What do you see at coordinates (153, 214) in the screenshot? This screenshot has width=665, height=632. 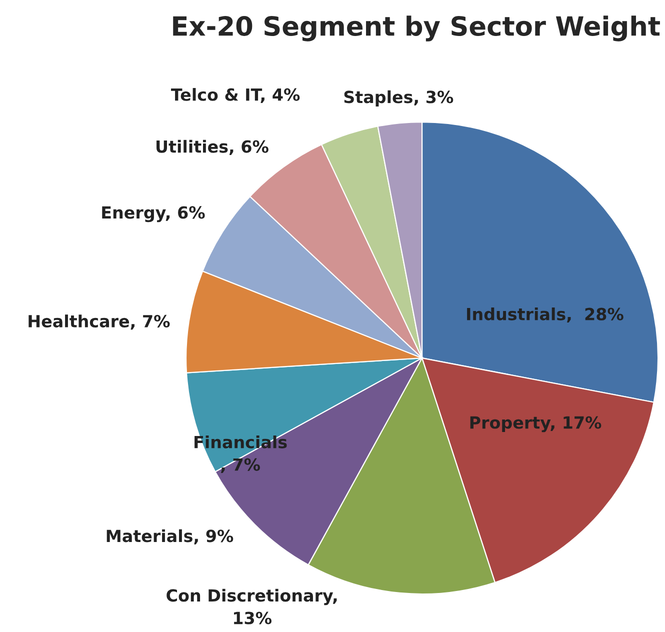 I see `slice-label: Energy, 6%` at bounding box center [153, 214].